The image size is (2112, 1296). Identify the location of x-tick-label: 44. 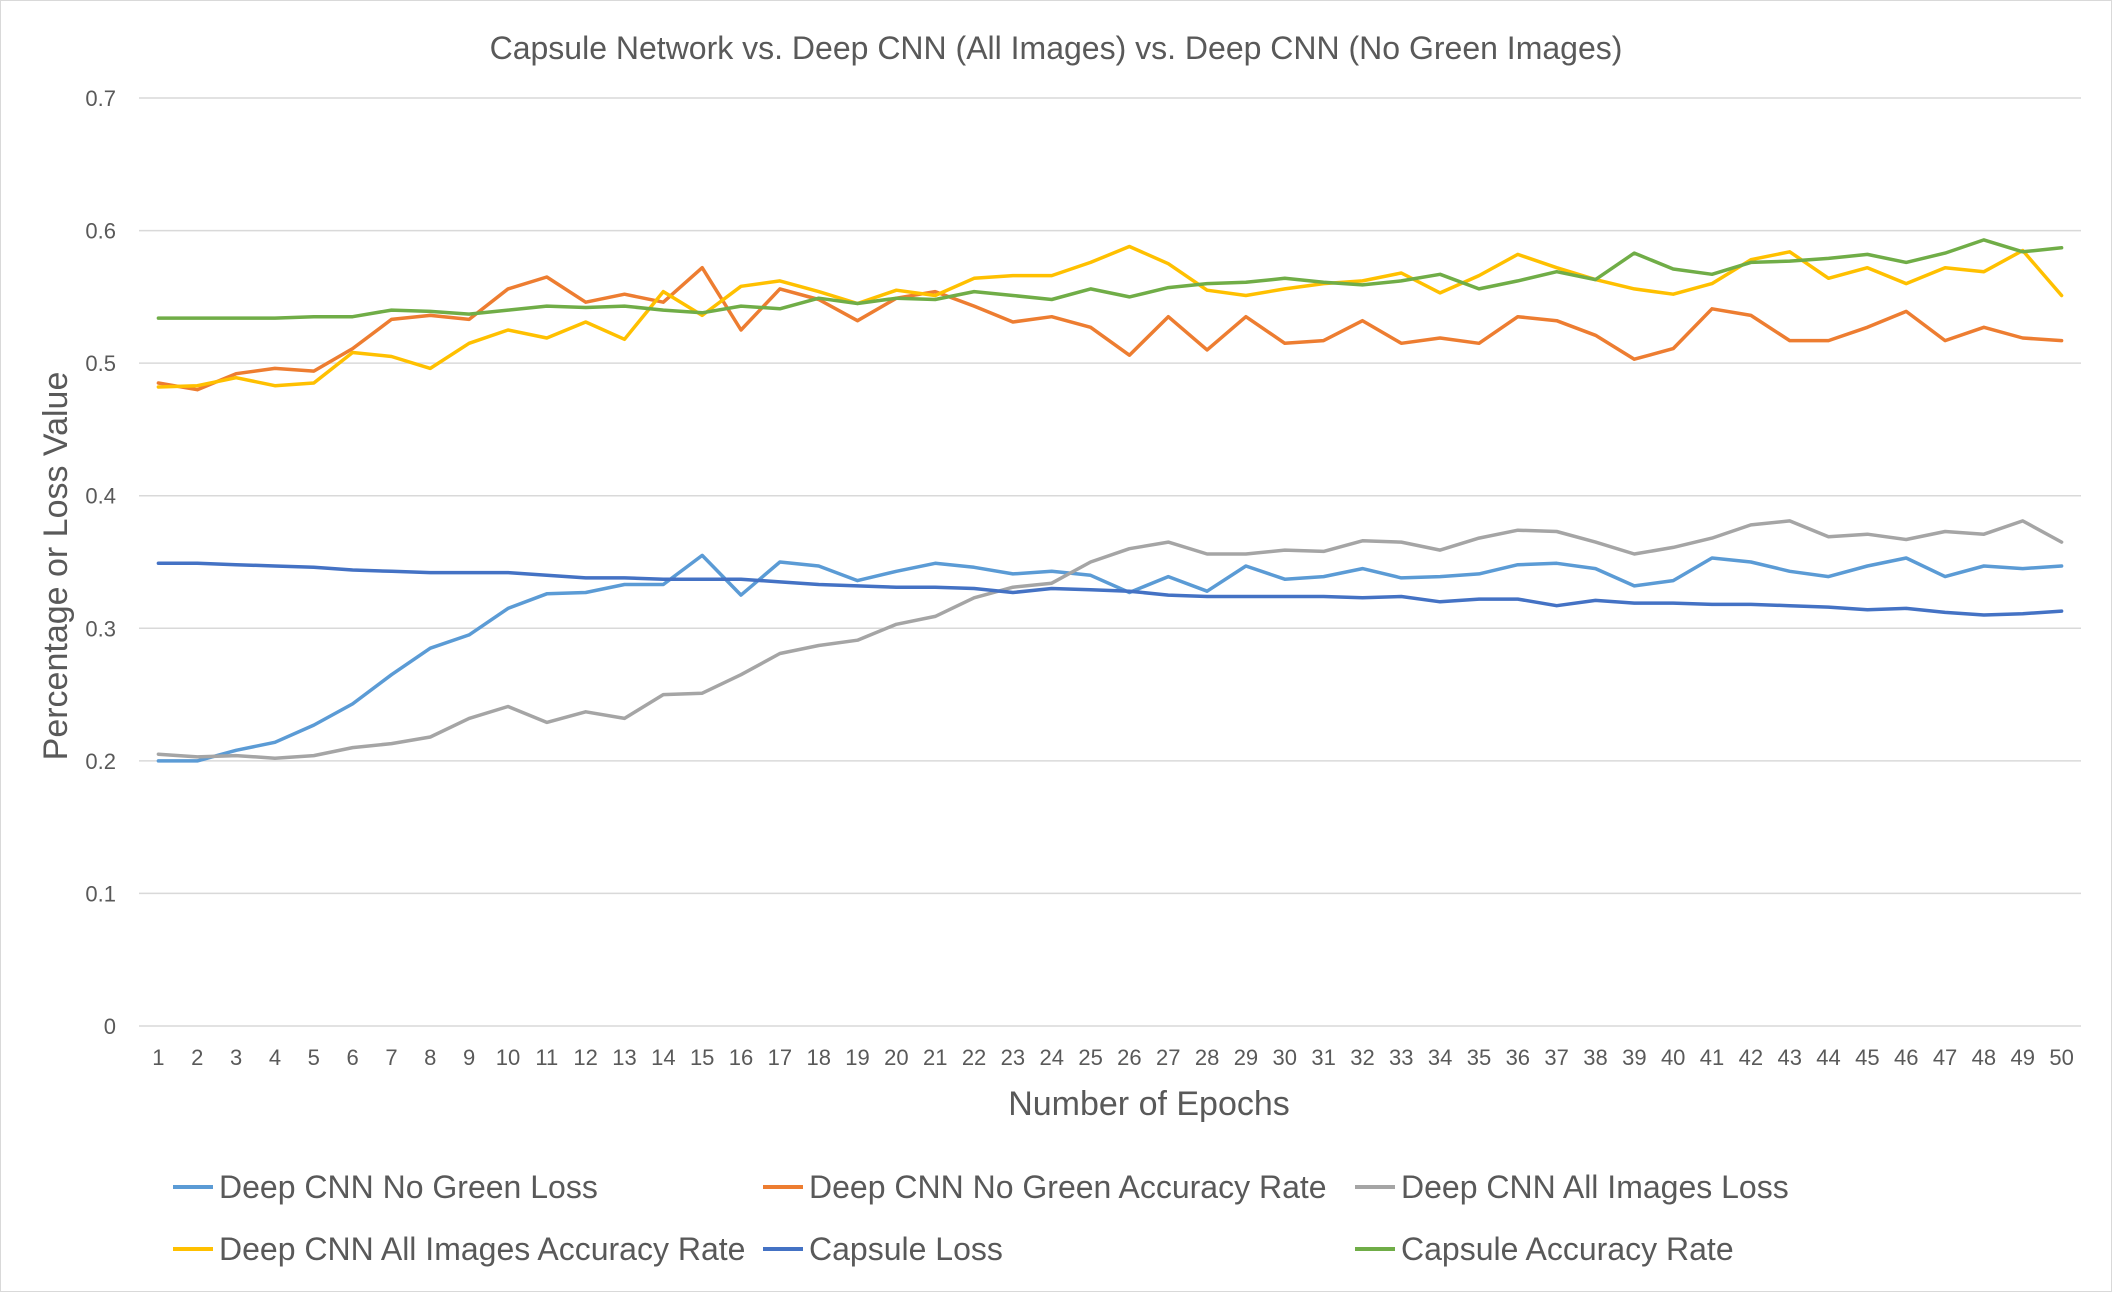
(1828, 1057).